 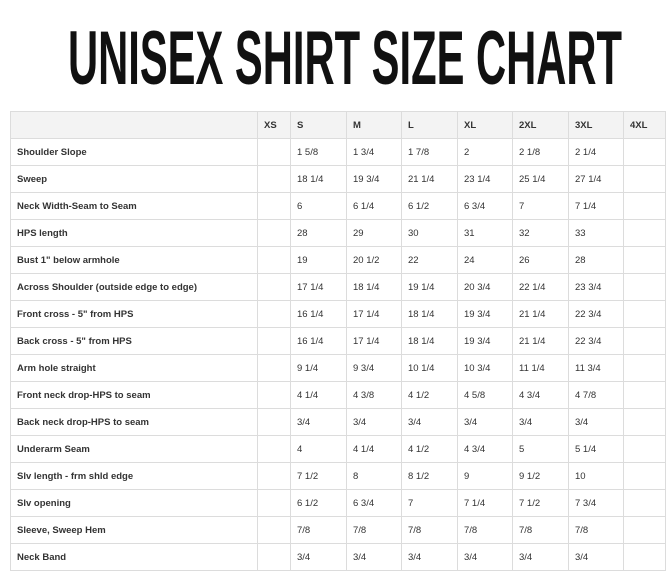 What do you see at coordinates (374, 206) in the screenshot?
I see `measurement-cell: 6 1/4` at bounding box center [374, 206].